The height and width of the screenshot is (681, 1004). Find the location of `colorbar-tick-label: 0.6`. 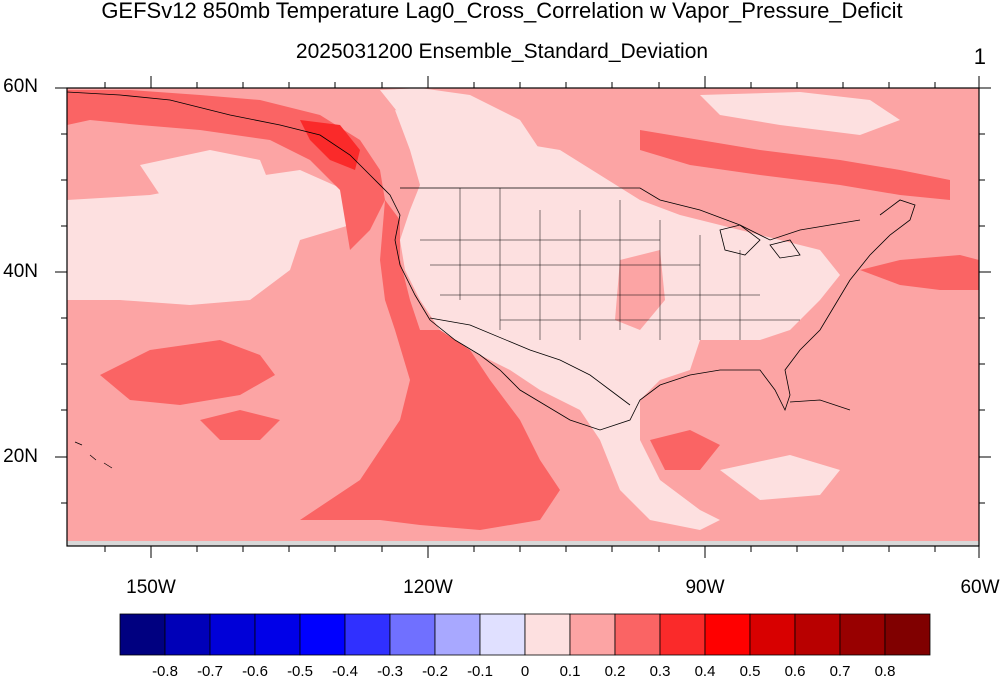

colorbar-tick-label: 0.6 is located at coordinates (795, 671).